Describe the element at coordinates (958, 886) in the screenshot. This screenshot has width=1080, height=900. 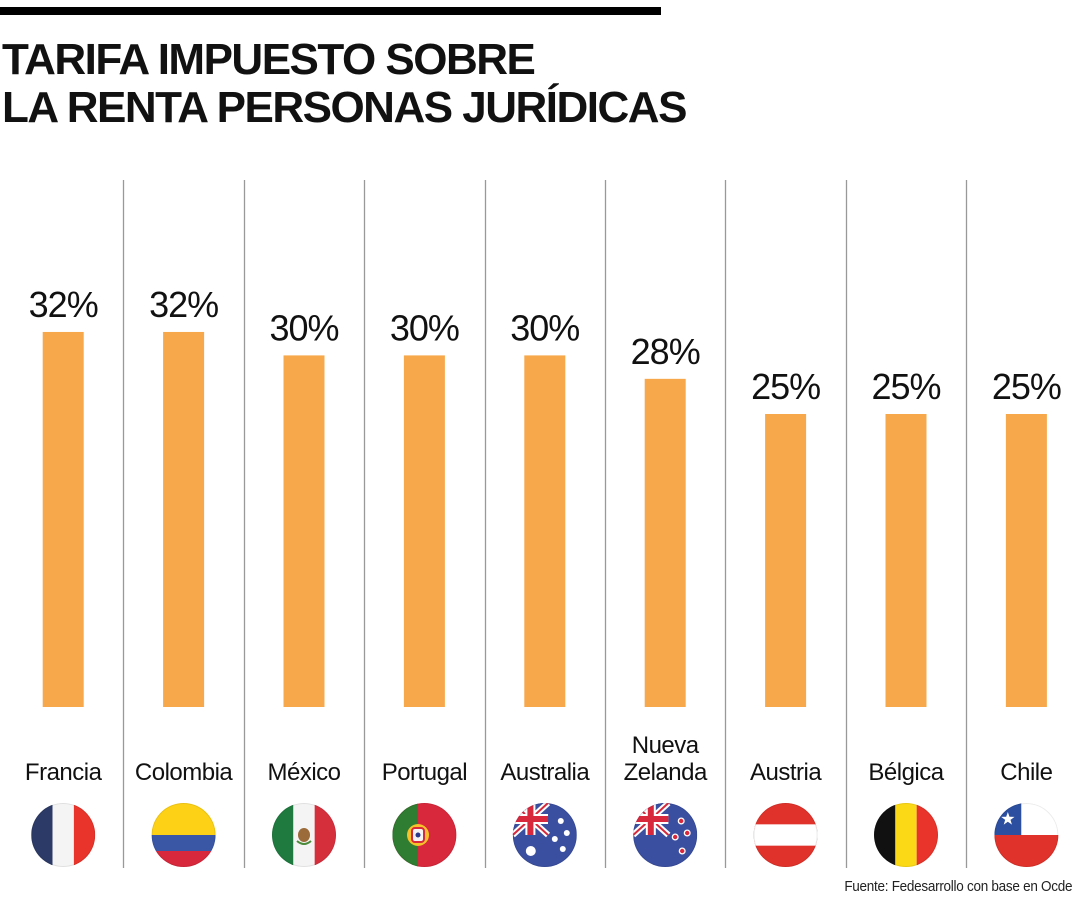
I see `source-note: Fuente: Fedesarrollo con base en Ocde` at that location.